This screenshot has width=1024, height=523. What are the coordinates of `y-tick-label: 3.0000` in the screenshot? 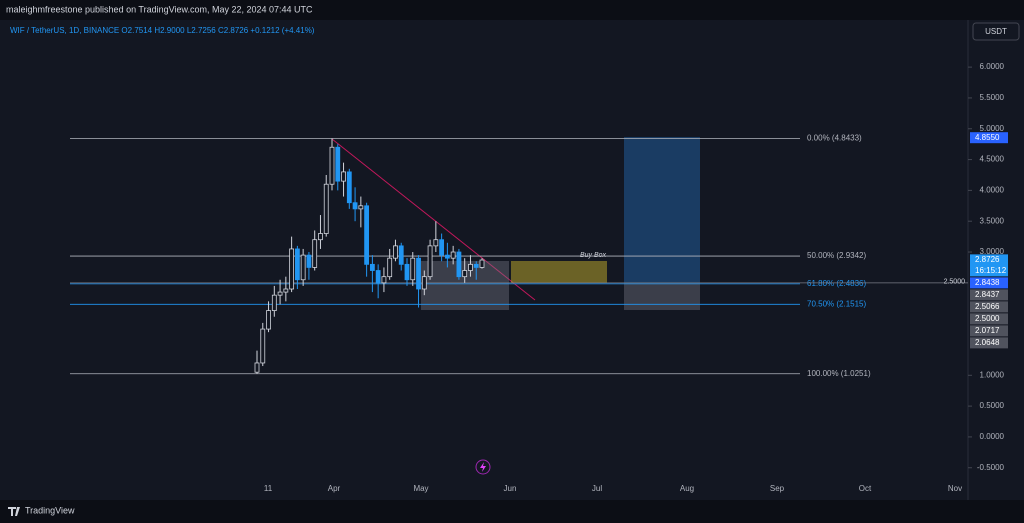 It's located at (992, 251).